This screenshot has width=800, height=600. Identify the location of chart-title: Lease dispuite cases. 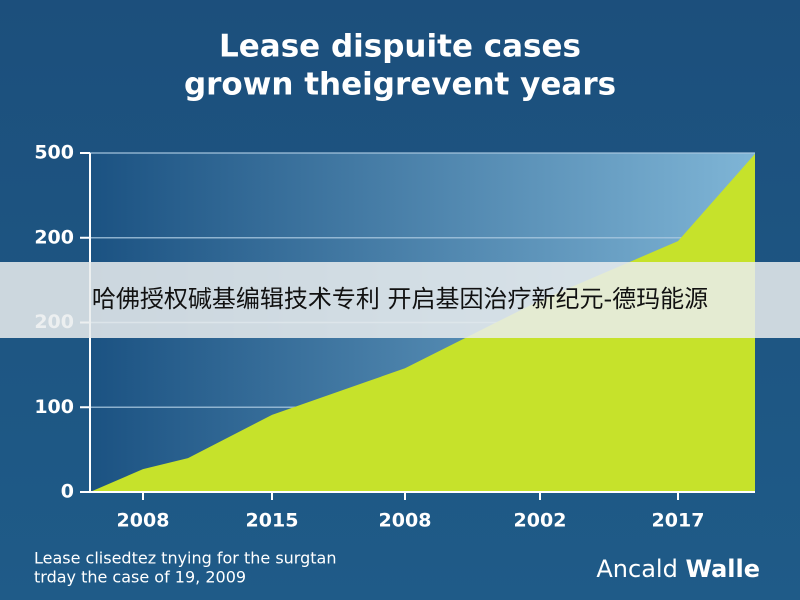
(400, 47).